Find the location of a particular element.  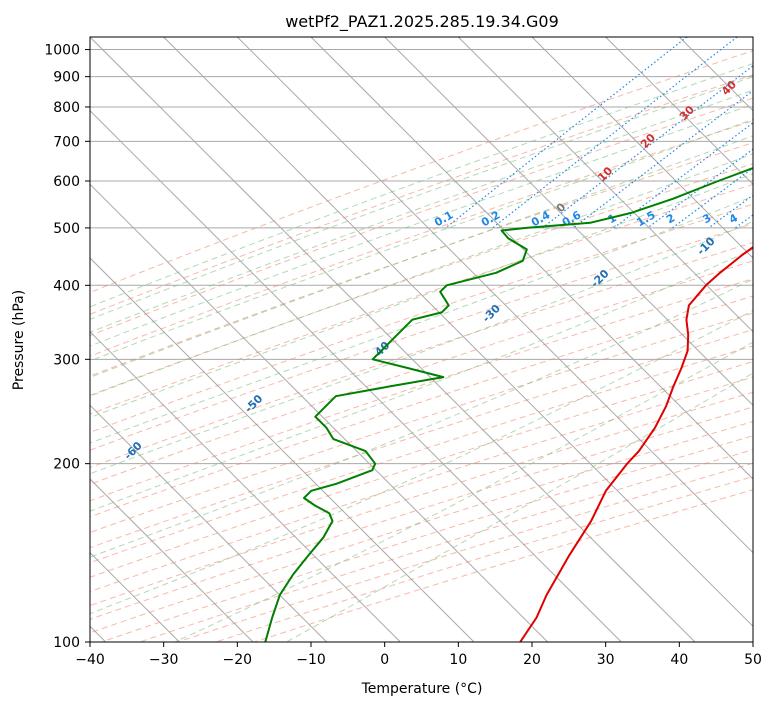

x-tick-label: 10 is located at coordinates (458, 660).